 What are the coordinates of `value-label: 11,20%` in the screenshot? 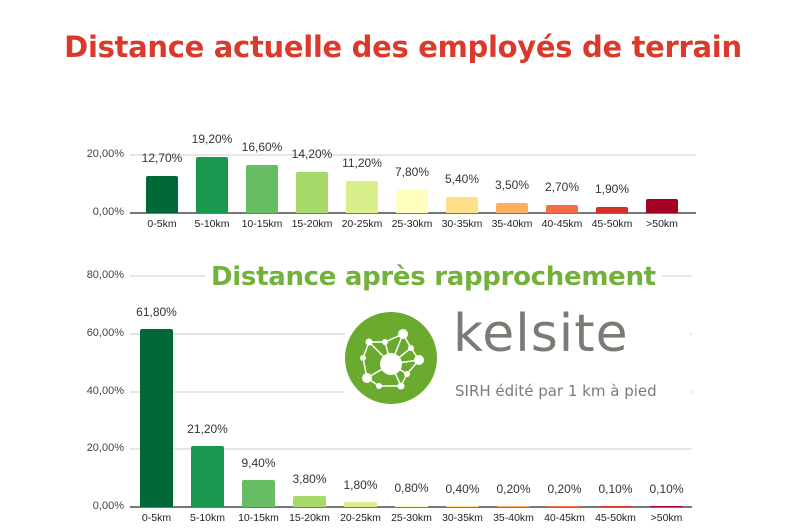 It's located at (362, 162).